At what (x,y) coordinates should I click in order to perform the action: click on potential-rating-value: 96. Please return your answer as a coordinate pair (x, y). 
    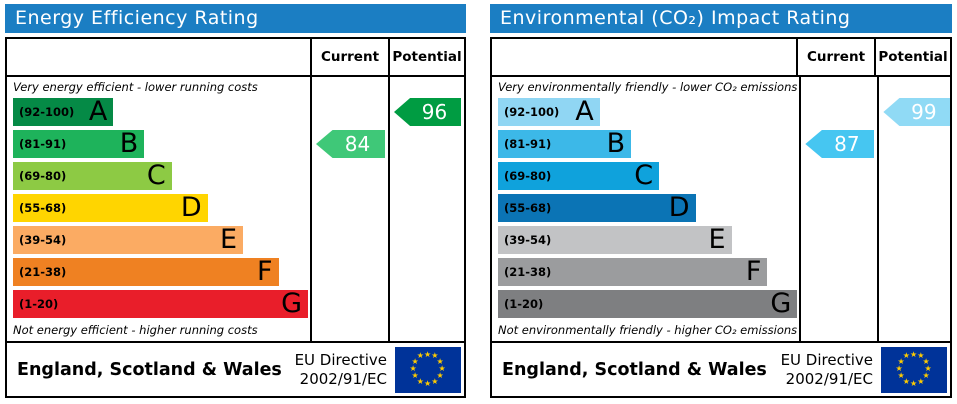
    Looking at the image, I should click on (434, 112).